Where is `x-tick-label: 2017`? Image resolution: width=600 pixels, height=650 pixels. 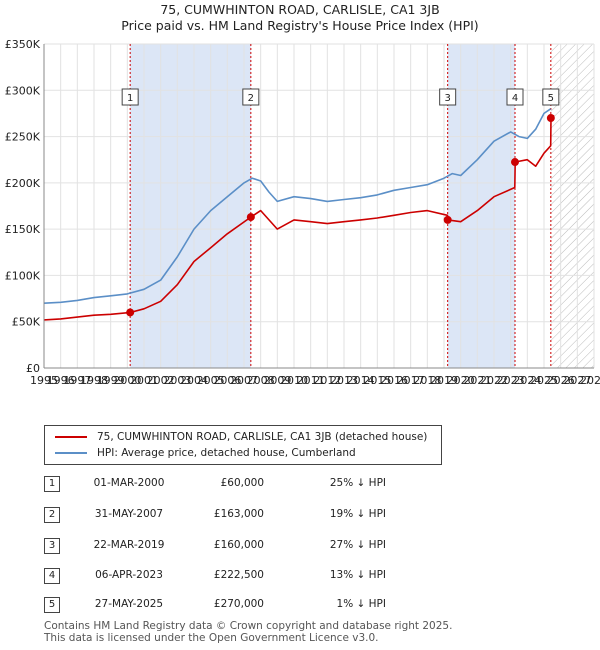 x-tick-label: 2017 is located at coordinates (411, 380).